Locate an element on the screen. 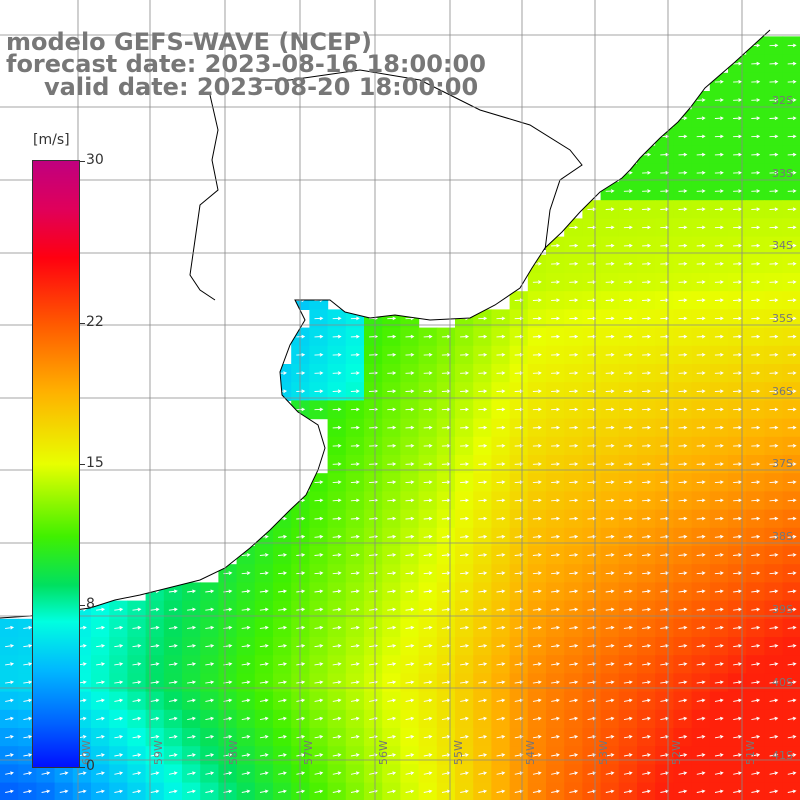 This screenshot has height=800, width=800. lat-label: 38S is located at coordinates (782, 536).